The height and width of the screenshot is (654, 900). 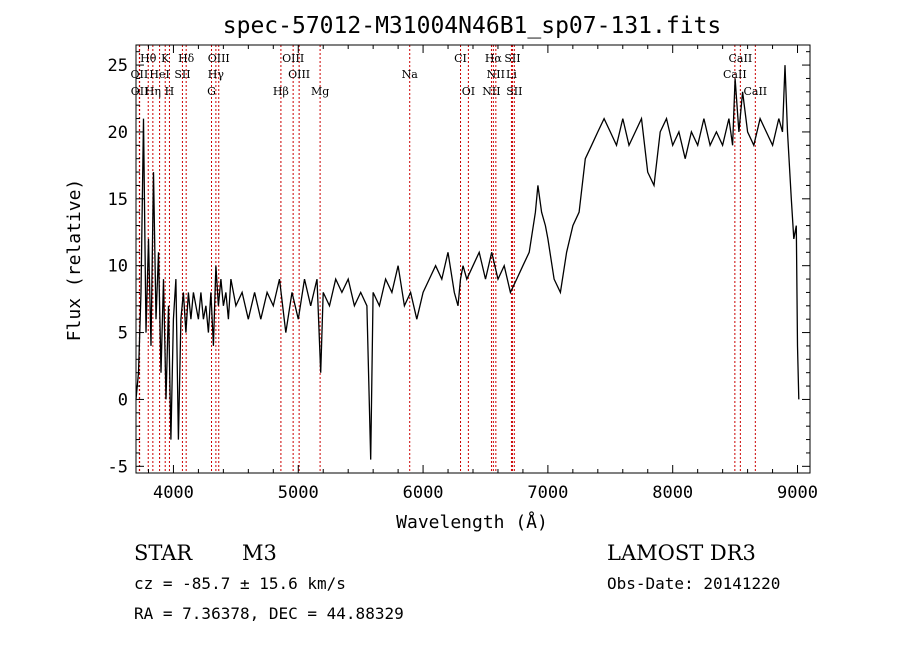 What do you see at coordinates (118, 133) in the screenshot?
I see `y-tick-label-20: 20` at bounding box center [118, 133].